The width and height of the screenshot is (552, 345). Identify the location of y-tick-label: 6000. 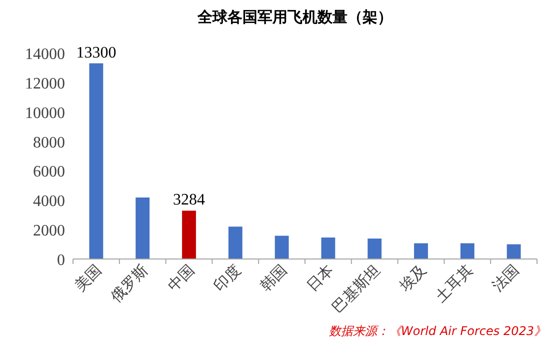
(49, 172).